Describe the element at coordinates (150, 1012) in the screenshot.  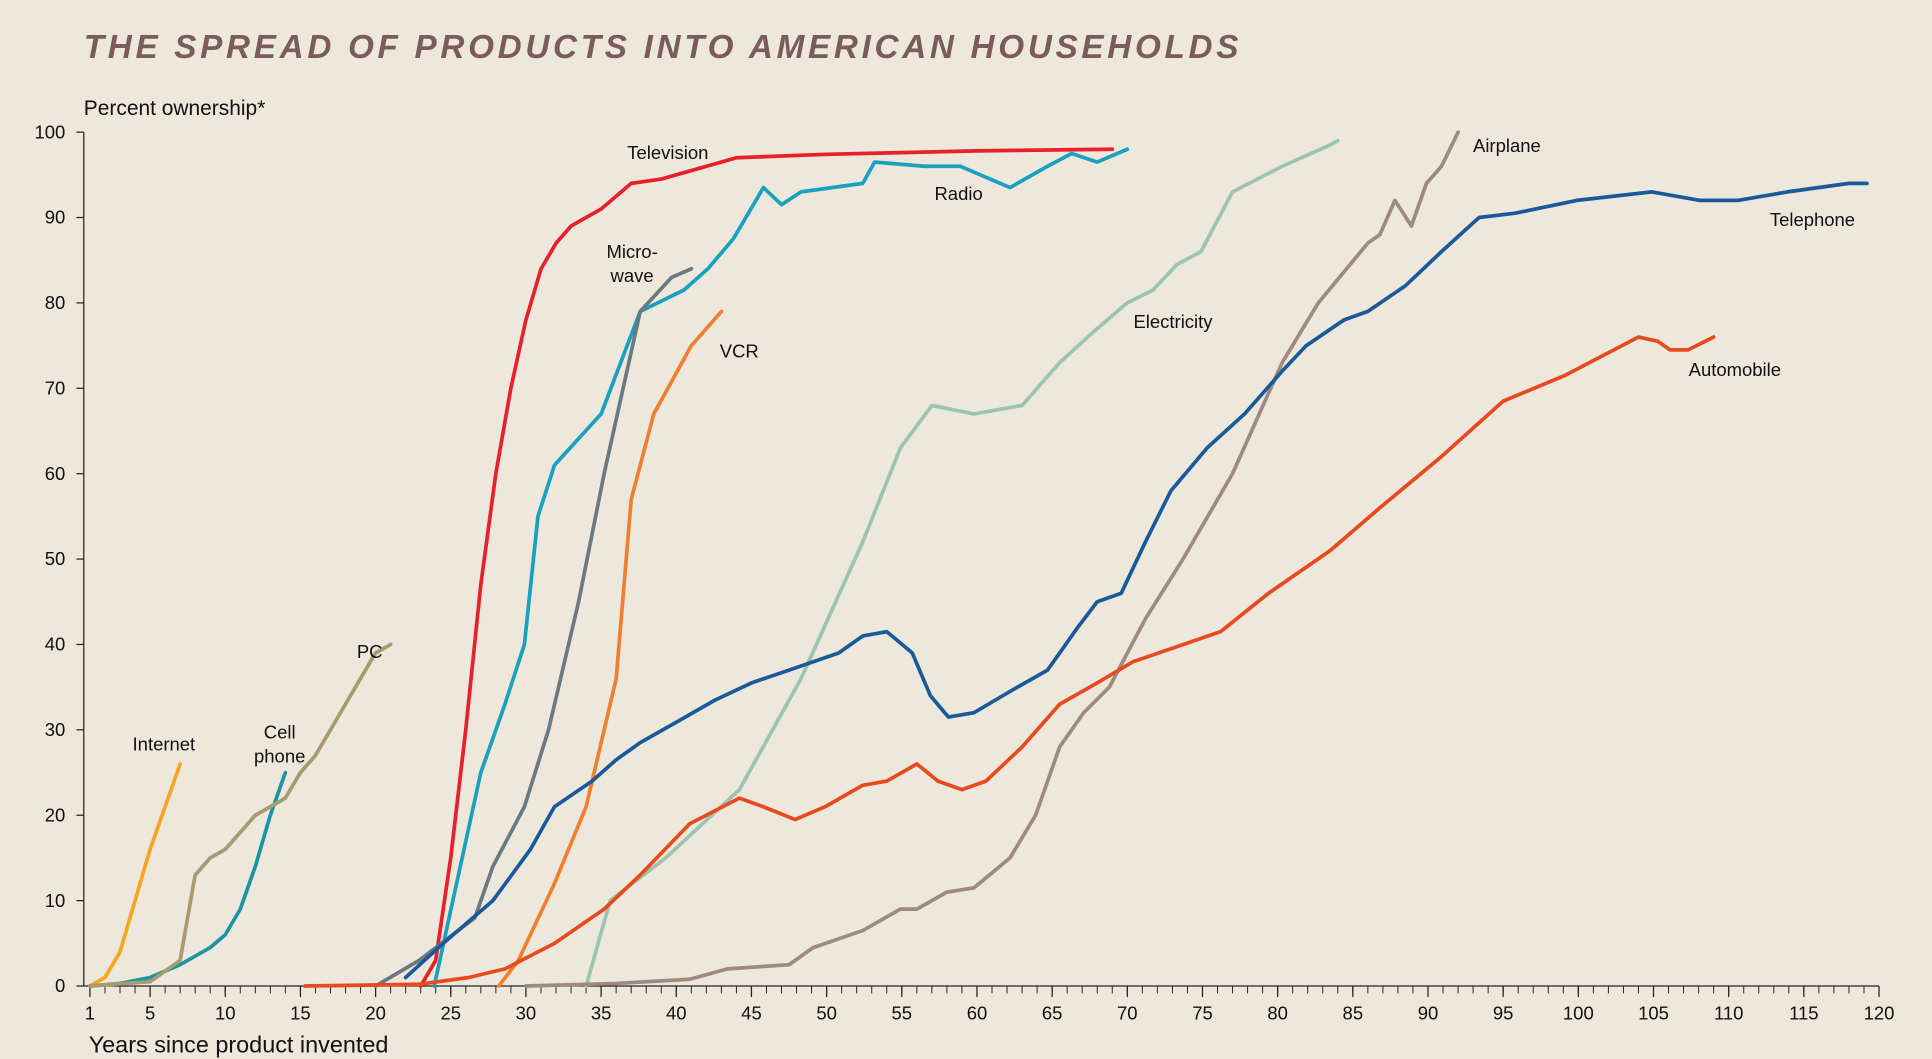
I see `x-tick-label: 5` at that location.